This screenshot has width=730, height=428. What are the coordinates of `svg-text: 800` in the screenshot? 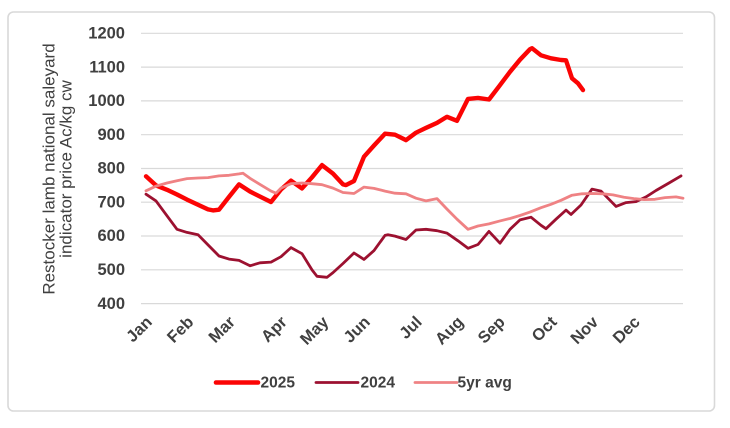 It's located at (111, 169).